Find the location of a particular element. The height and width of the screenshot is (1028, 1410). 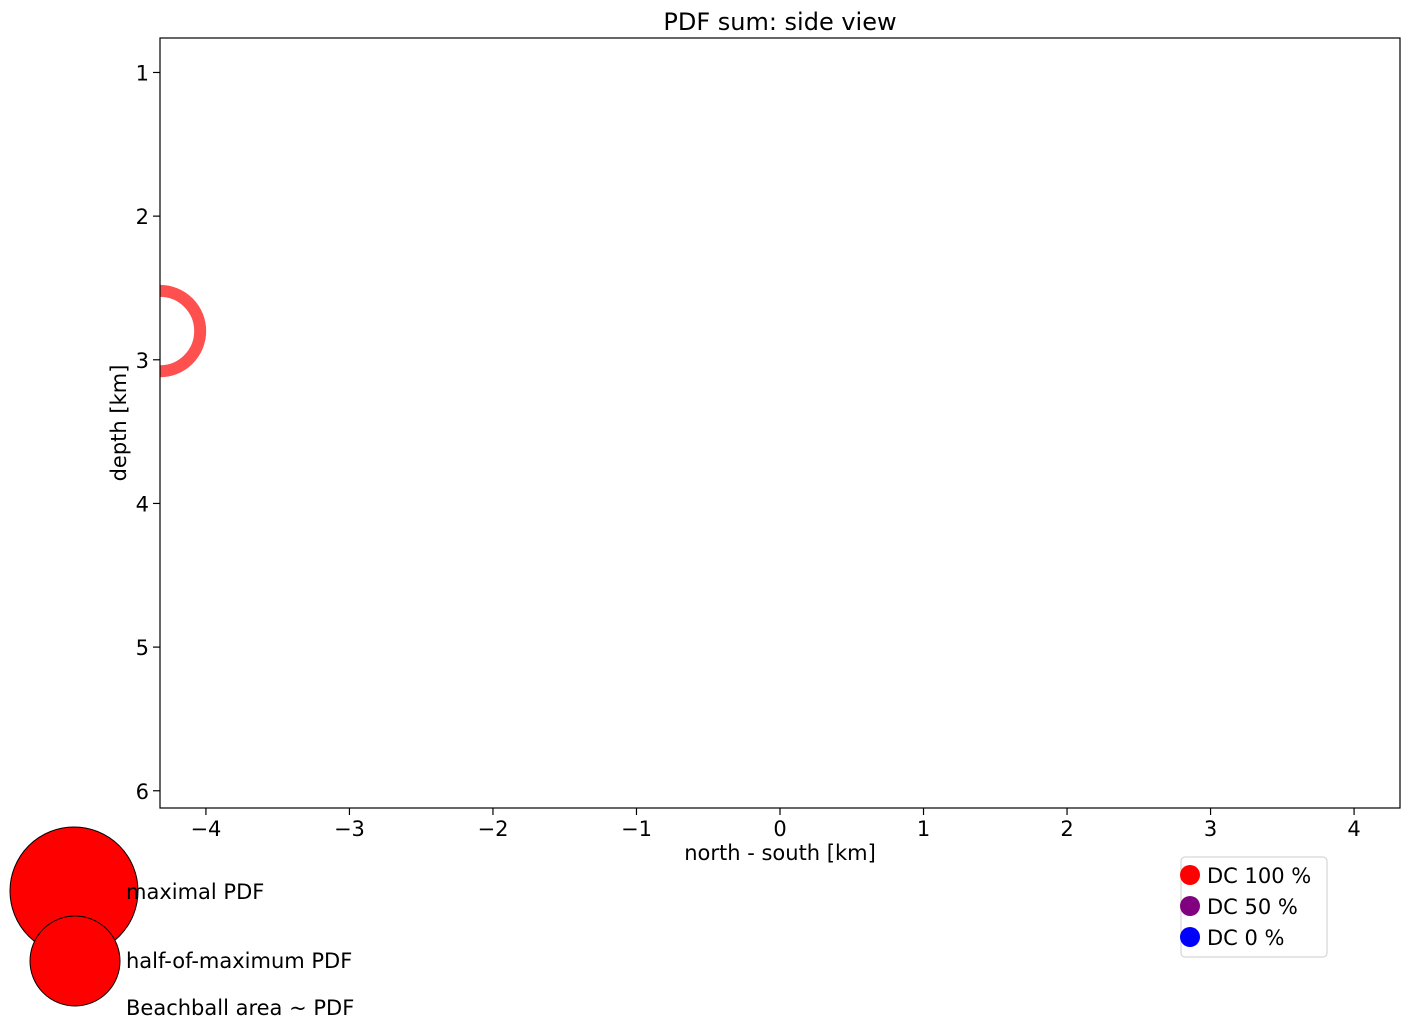

x-tick-label: 0 is located at coordinates (779, 829).